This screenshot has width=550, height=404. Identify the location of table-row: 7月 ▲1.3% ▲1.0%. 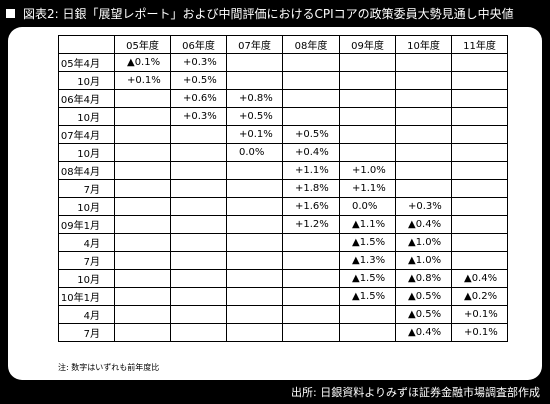
(283, 260).